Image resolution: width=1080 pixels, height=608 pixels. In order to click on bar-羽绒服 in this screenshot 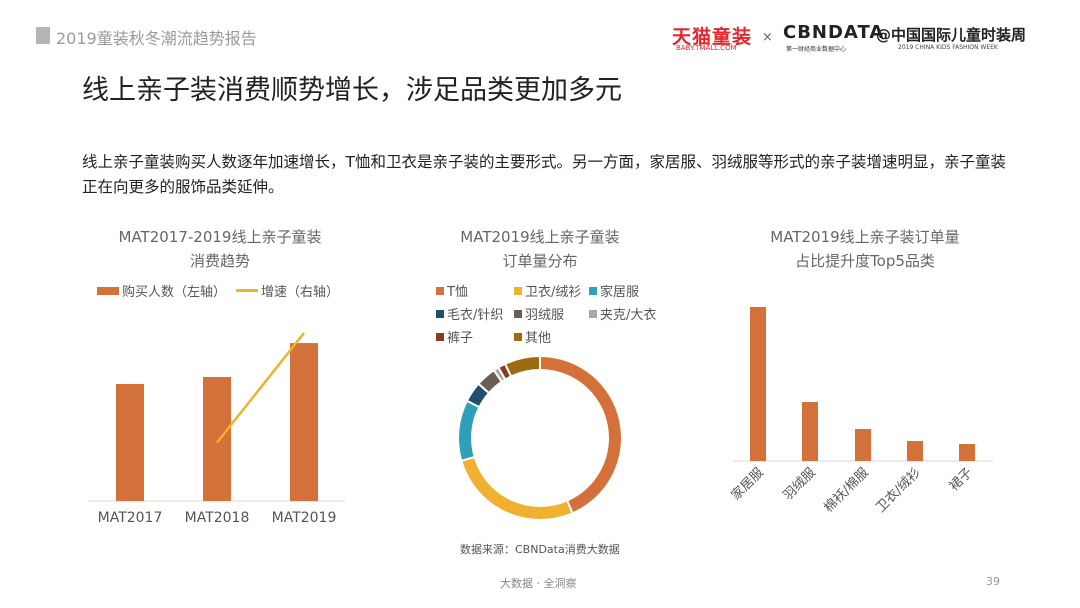, I will do `click(810, 431)`.